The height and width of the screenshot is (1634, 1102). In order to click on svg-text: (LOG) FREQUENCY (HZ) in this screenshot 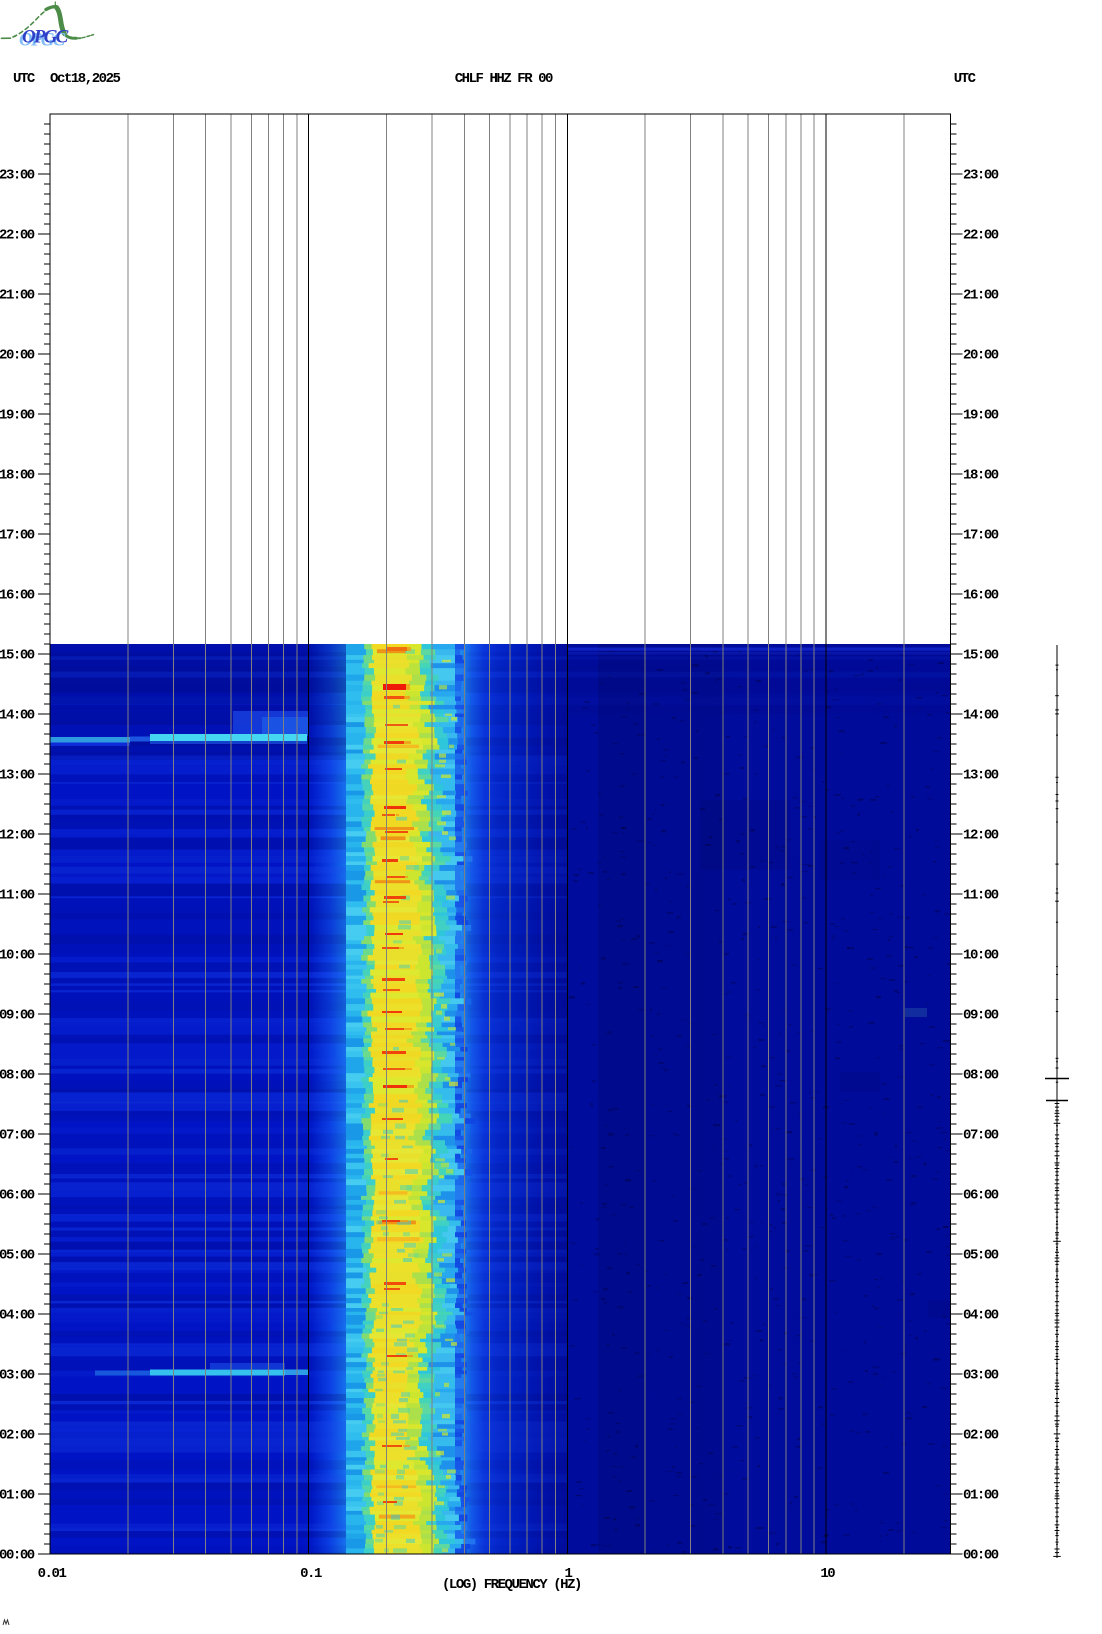, I will do `click(511, 1585)`.